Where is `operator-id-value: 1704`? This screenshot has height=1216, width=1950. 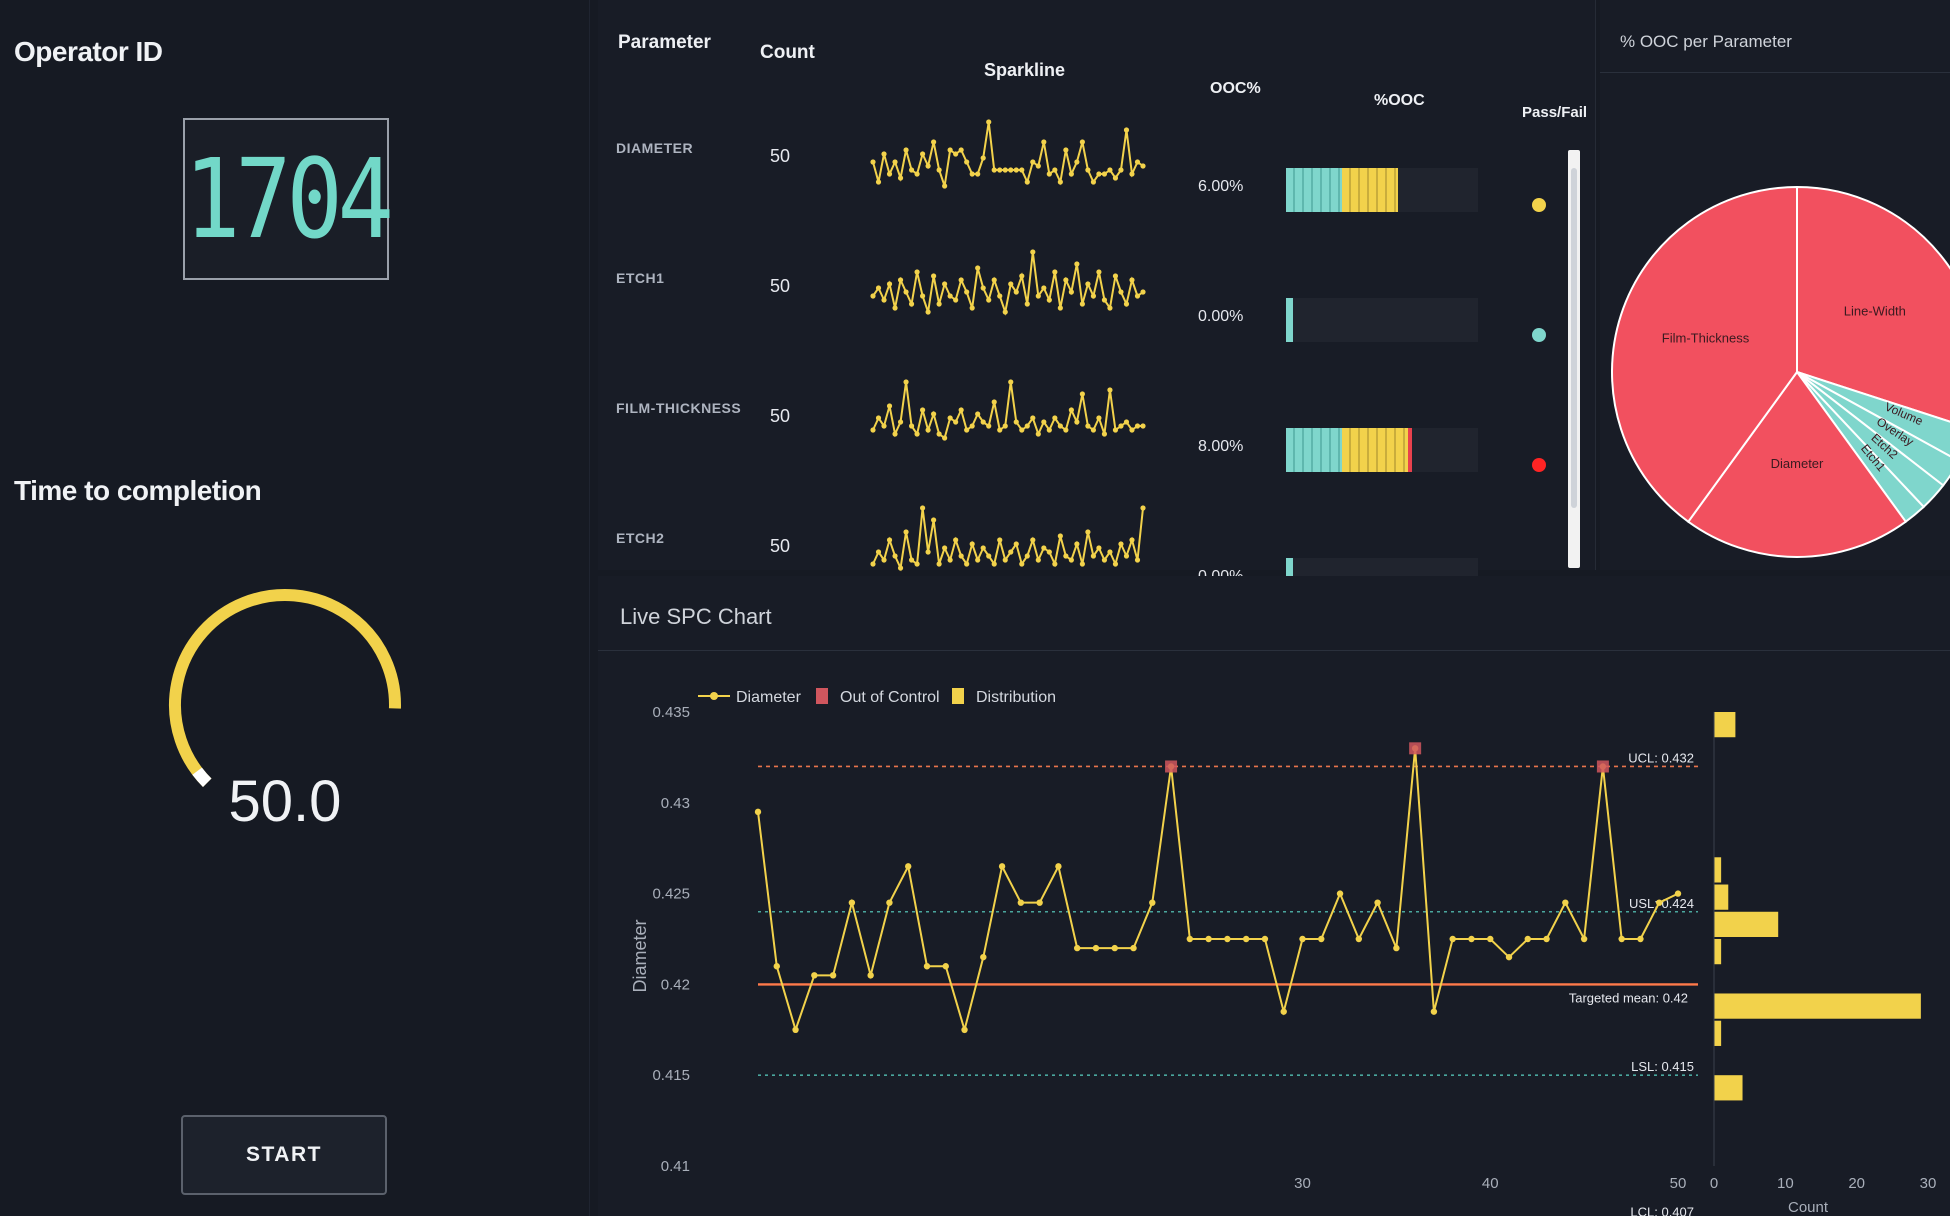
operator-id-value: 1704 is located at coordinates (288, 199).